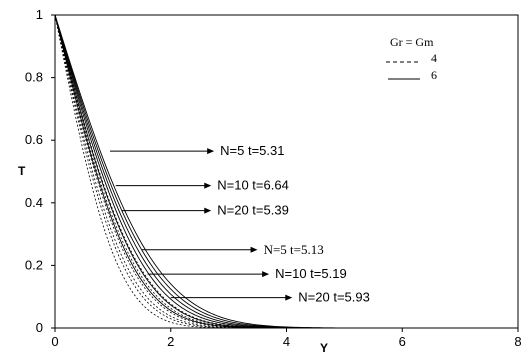 The image size is (524, 354). What do you see at coordinates (434, 58) in the screenshot?
I see `legend-label-4: 4` at bounding box center [434, 58].